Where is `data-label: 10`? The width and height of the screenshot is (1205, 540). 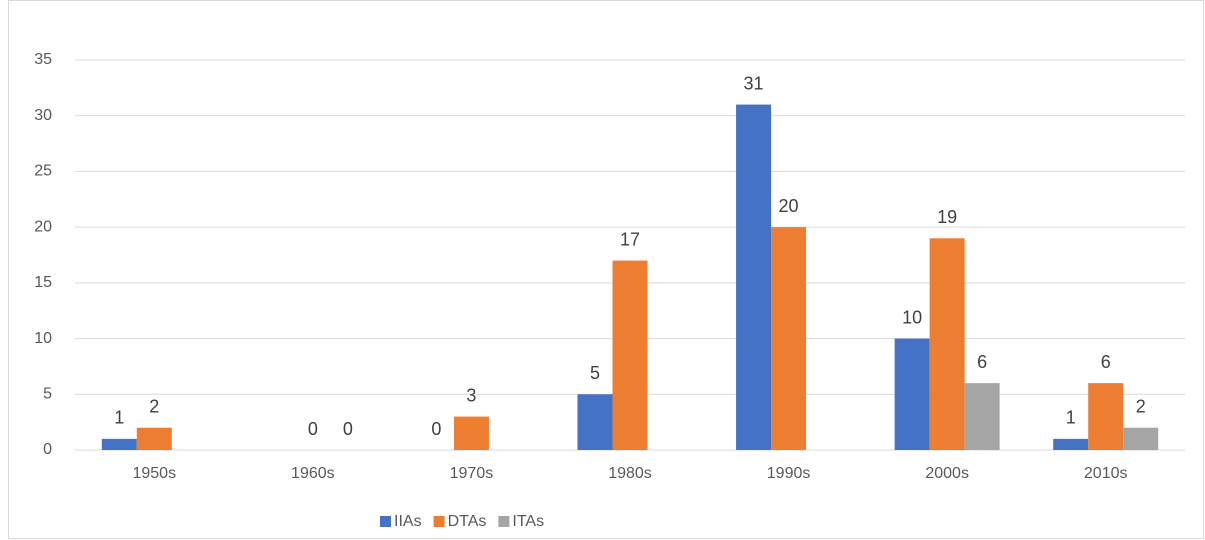
data-label: 10 is located at coordinates (912, 317).